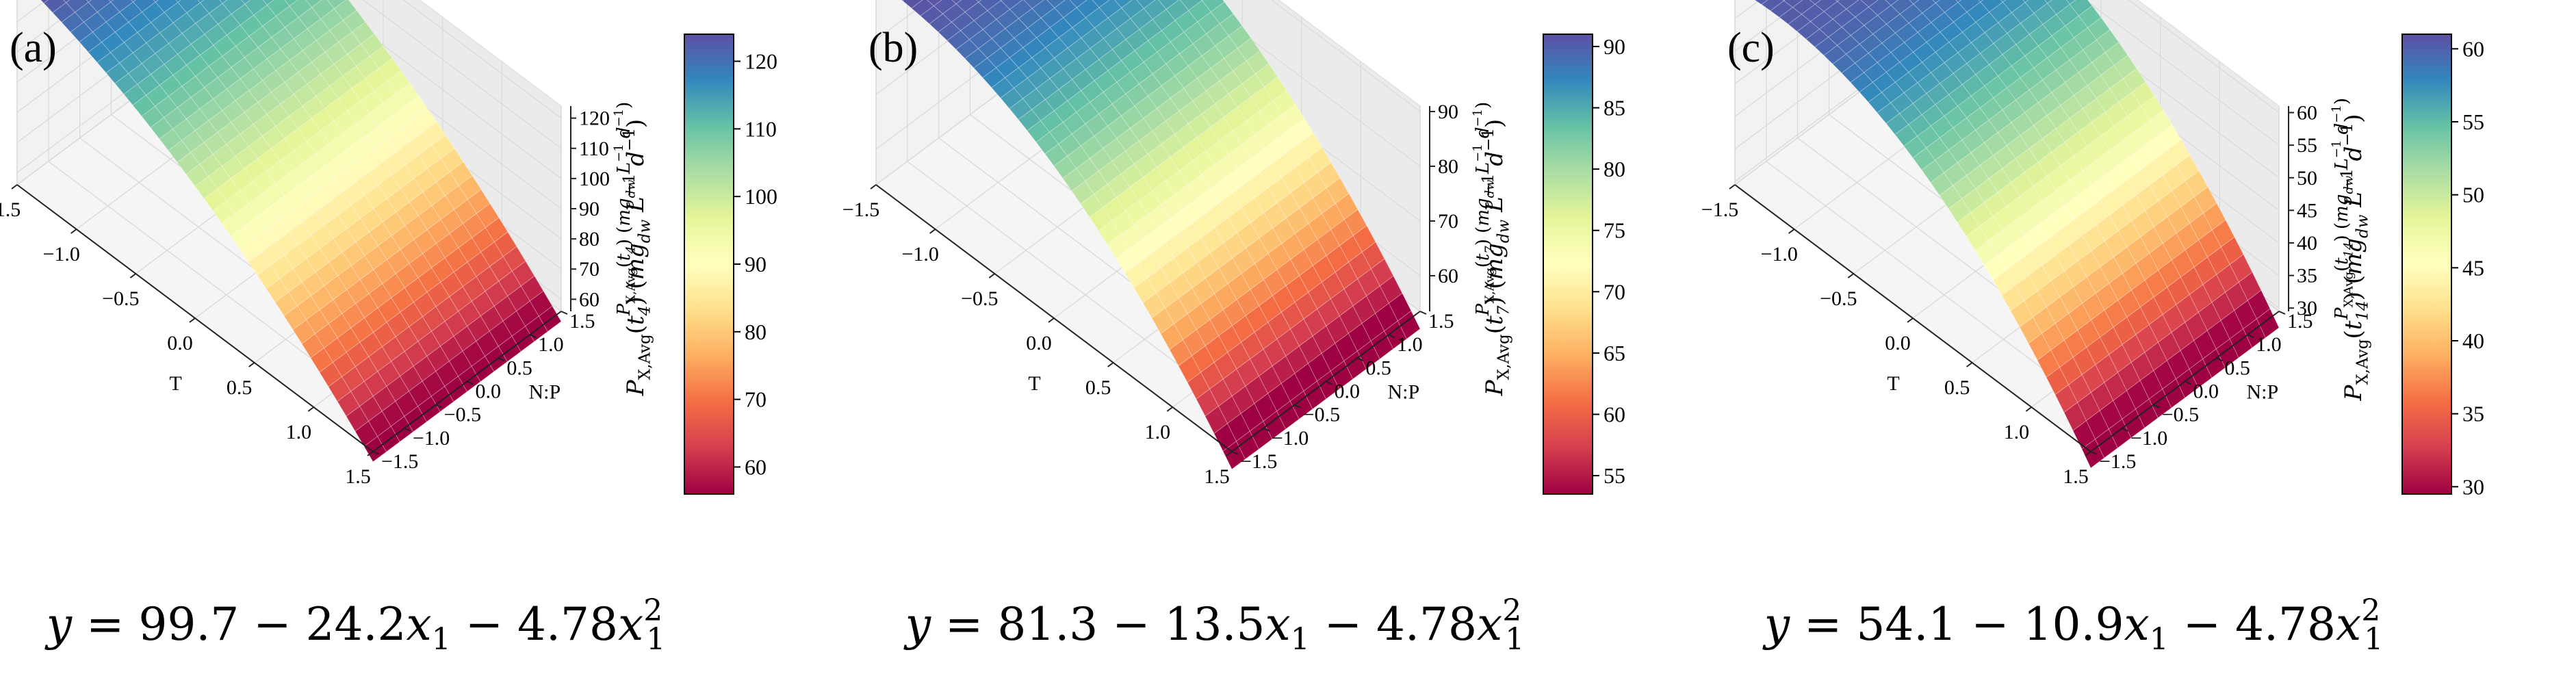 This screenshot has width=2576, height=674. Describe the element at coordinates (1957, 624) in the screenshot. I see `equation-part: = 54.1 − 10.9` at that location.